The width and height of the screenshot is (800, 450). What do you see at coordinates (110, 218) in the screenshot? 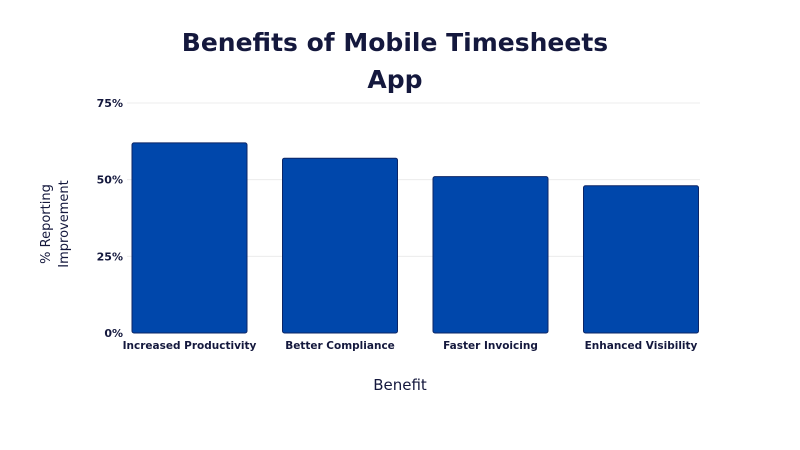
I see `y-axis-ticks: 0% 25% 50% 75%` at bounding box center [110, 218].